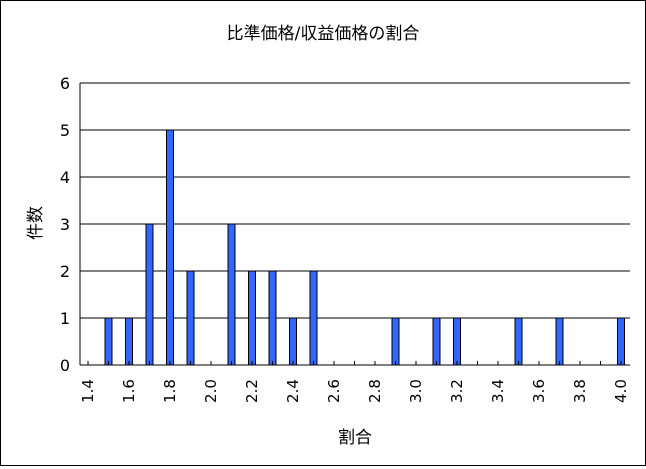 Image resolution: width=646 pixels, height=469 pixels. I want to click on x-tick-label: 1.6, so click(129, 391).